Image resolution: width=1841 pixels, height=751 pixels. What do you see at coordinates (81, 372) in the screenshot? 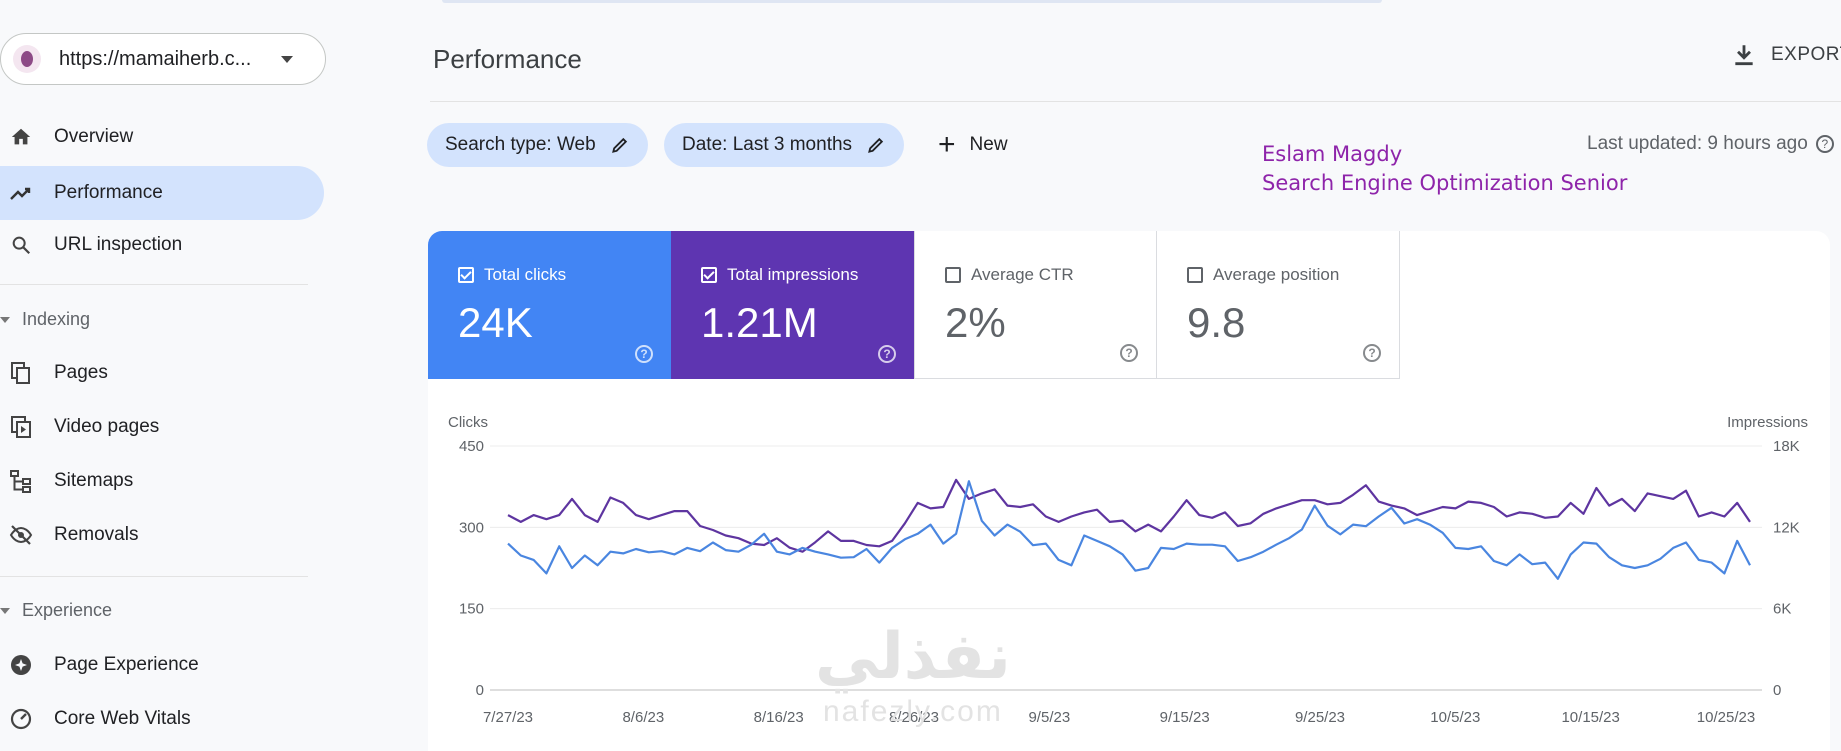
I see `sidebar-item-label: Pages` at bounding box center [81, 372].